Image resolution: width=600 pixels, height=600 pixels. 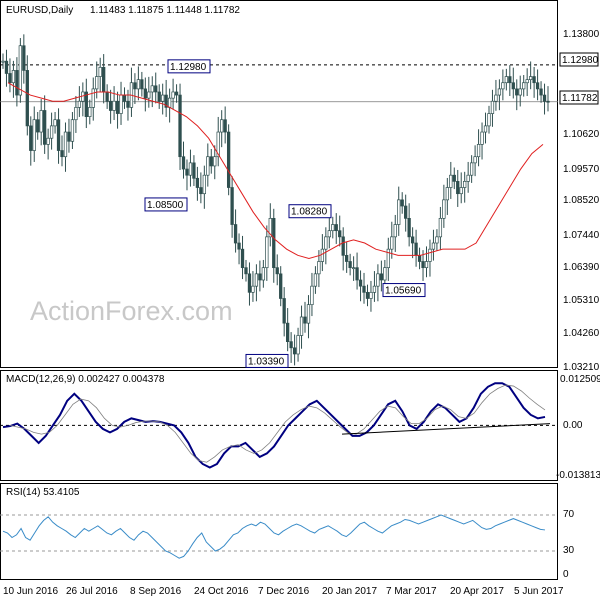 I want to click on x-tick-label: 10 Jun 2016, so click(x=30, y=591).